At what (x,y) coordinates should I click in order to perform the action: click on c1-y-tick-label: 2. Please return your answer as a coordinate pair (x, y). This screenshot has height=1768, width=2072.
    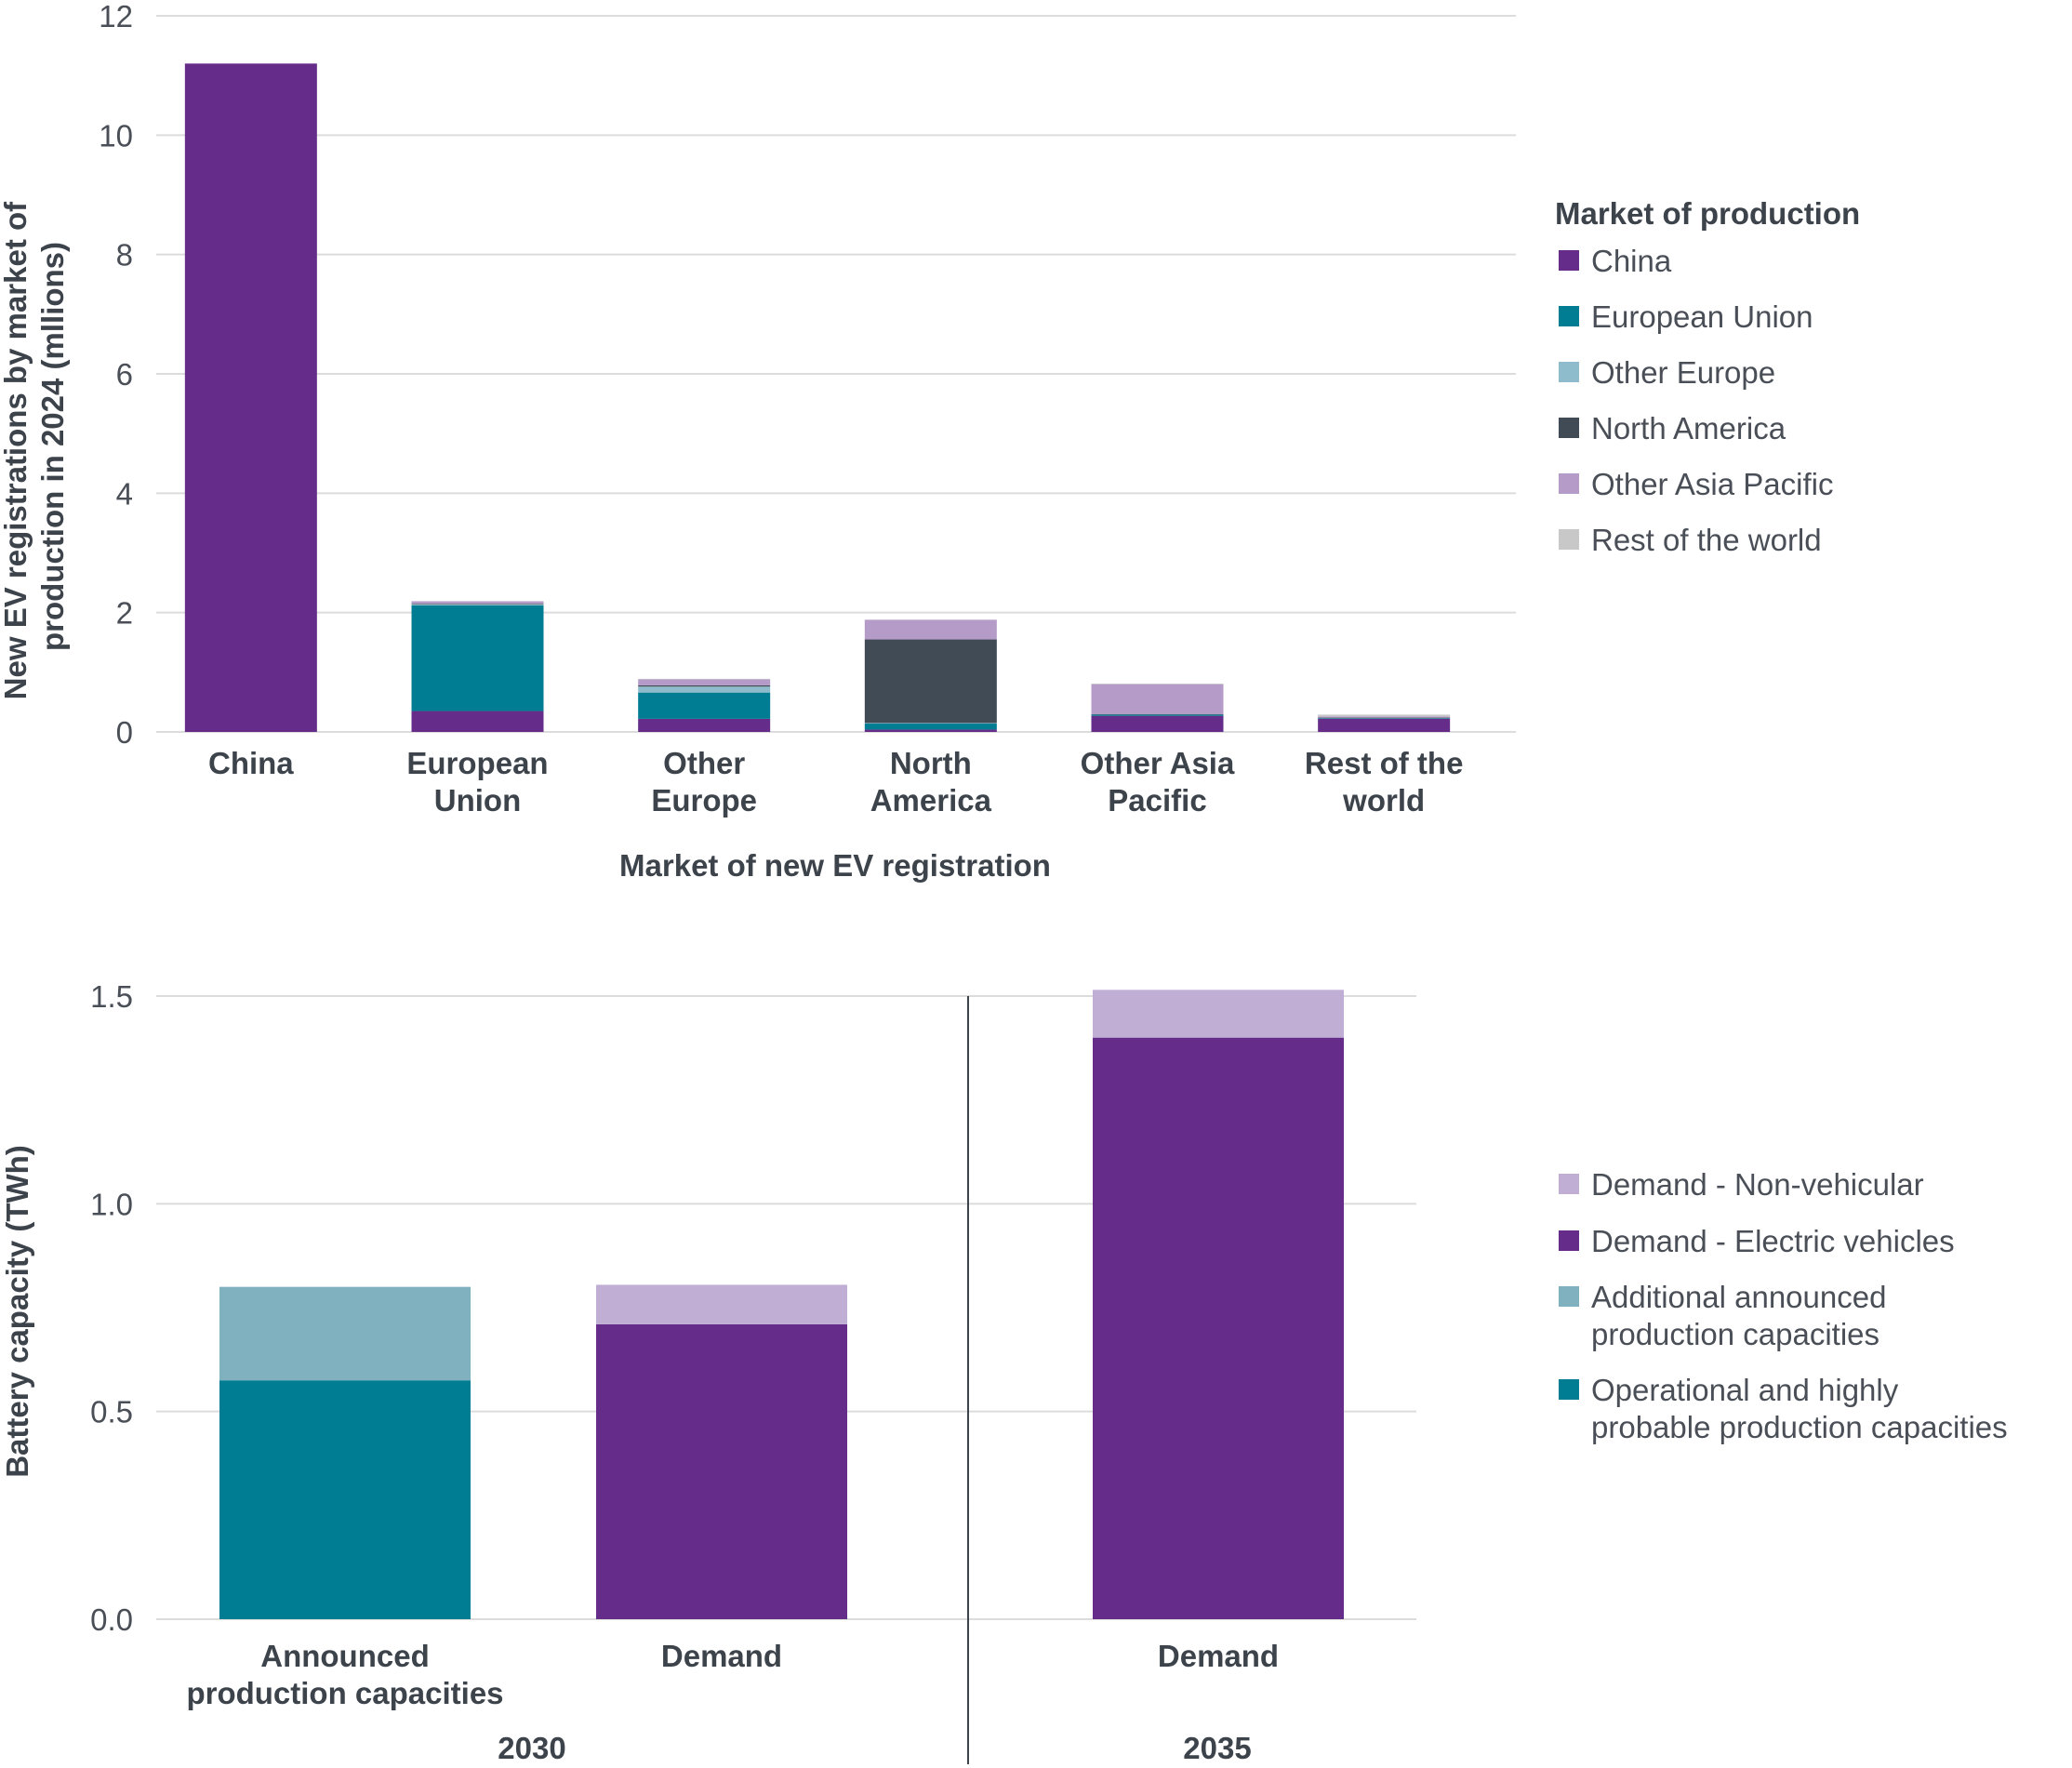
    Looking at the image, I should click on (124, 613).